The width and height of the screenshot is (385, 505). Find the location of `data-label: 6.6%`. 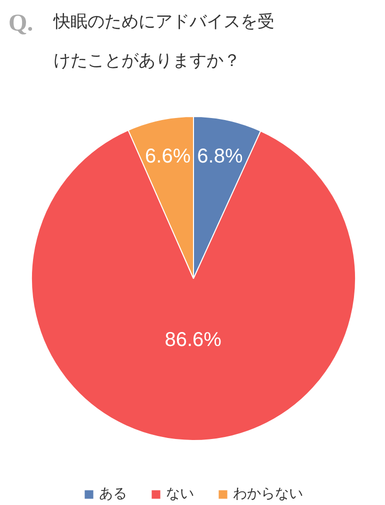

data-label: 6.6% is located at coordinates (168, 156).